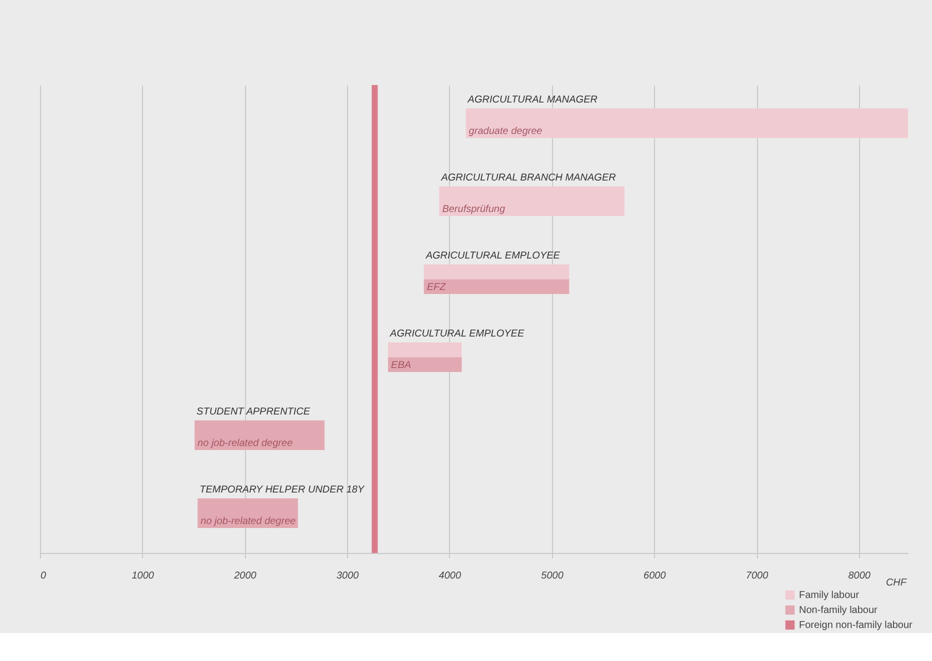 Image resolution: width=932 pixels, height=661 pixels. I want to click on x-tick-label: 2000, so click(245, 576).